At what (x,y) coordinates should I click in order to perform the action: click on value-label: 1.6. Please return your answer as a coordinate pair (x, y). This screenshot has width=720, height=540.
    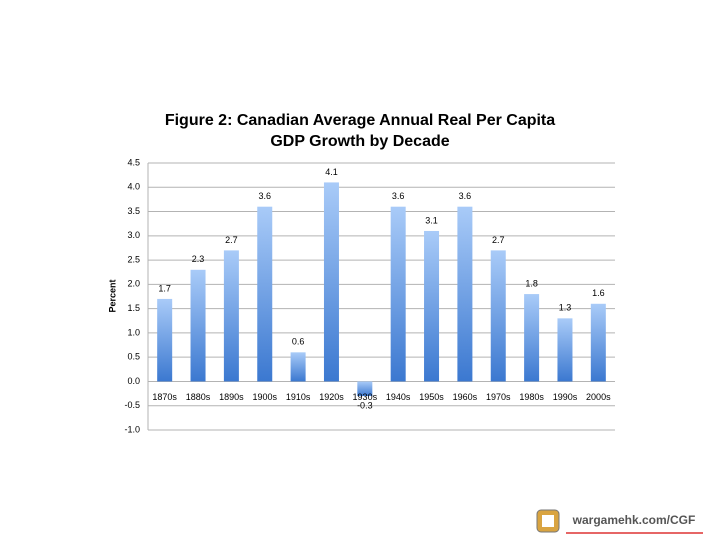
    Looking at the image, I should click on (598, 293).